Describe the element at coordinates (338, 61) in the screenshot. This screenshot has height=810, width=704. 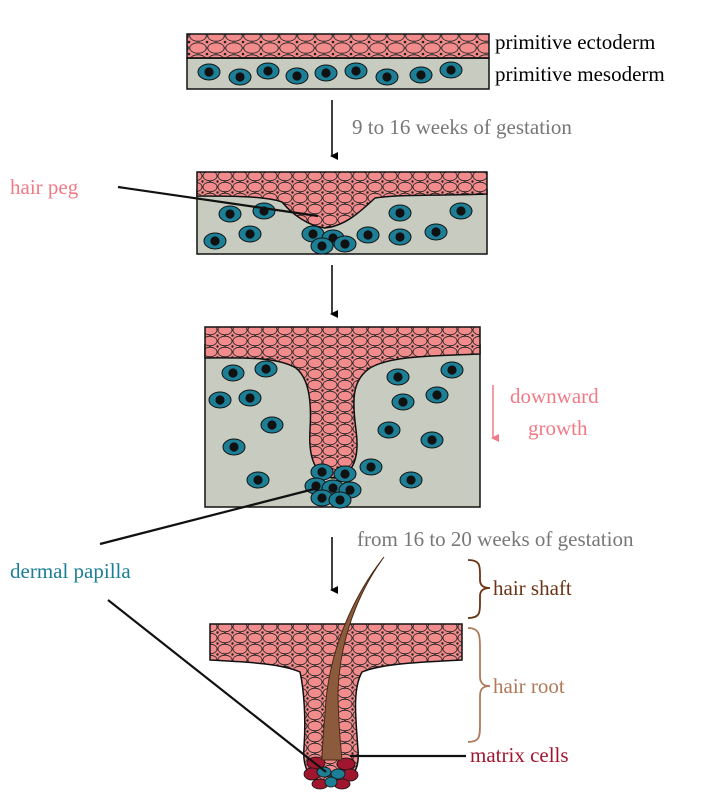
I see `stage1-primitive-layers` at that location.